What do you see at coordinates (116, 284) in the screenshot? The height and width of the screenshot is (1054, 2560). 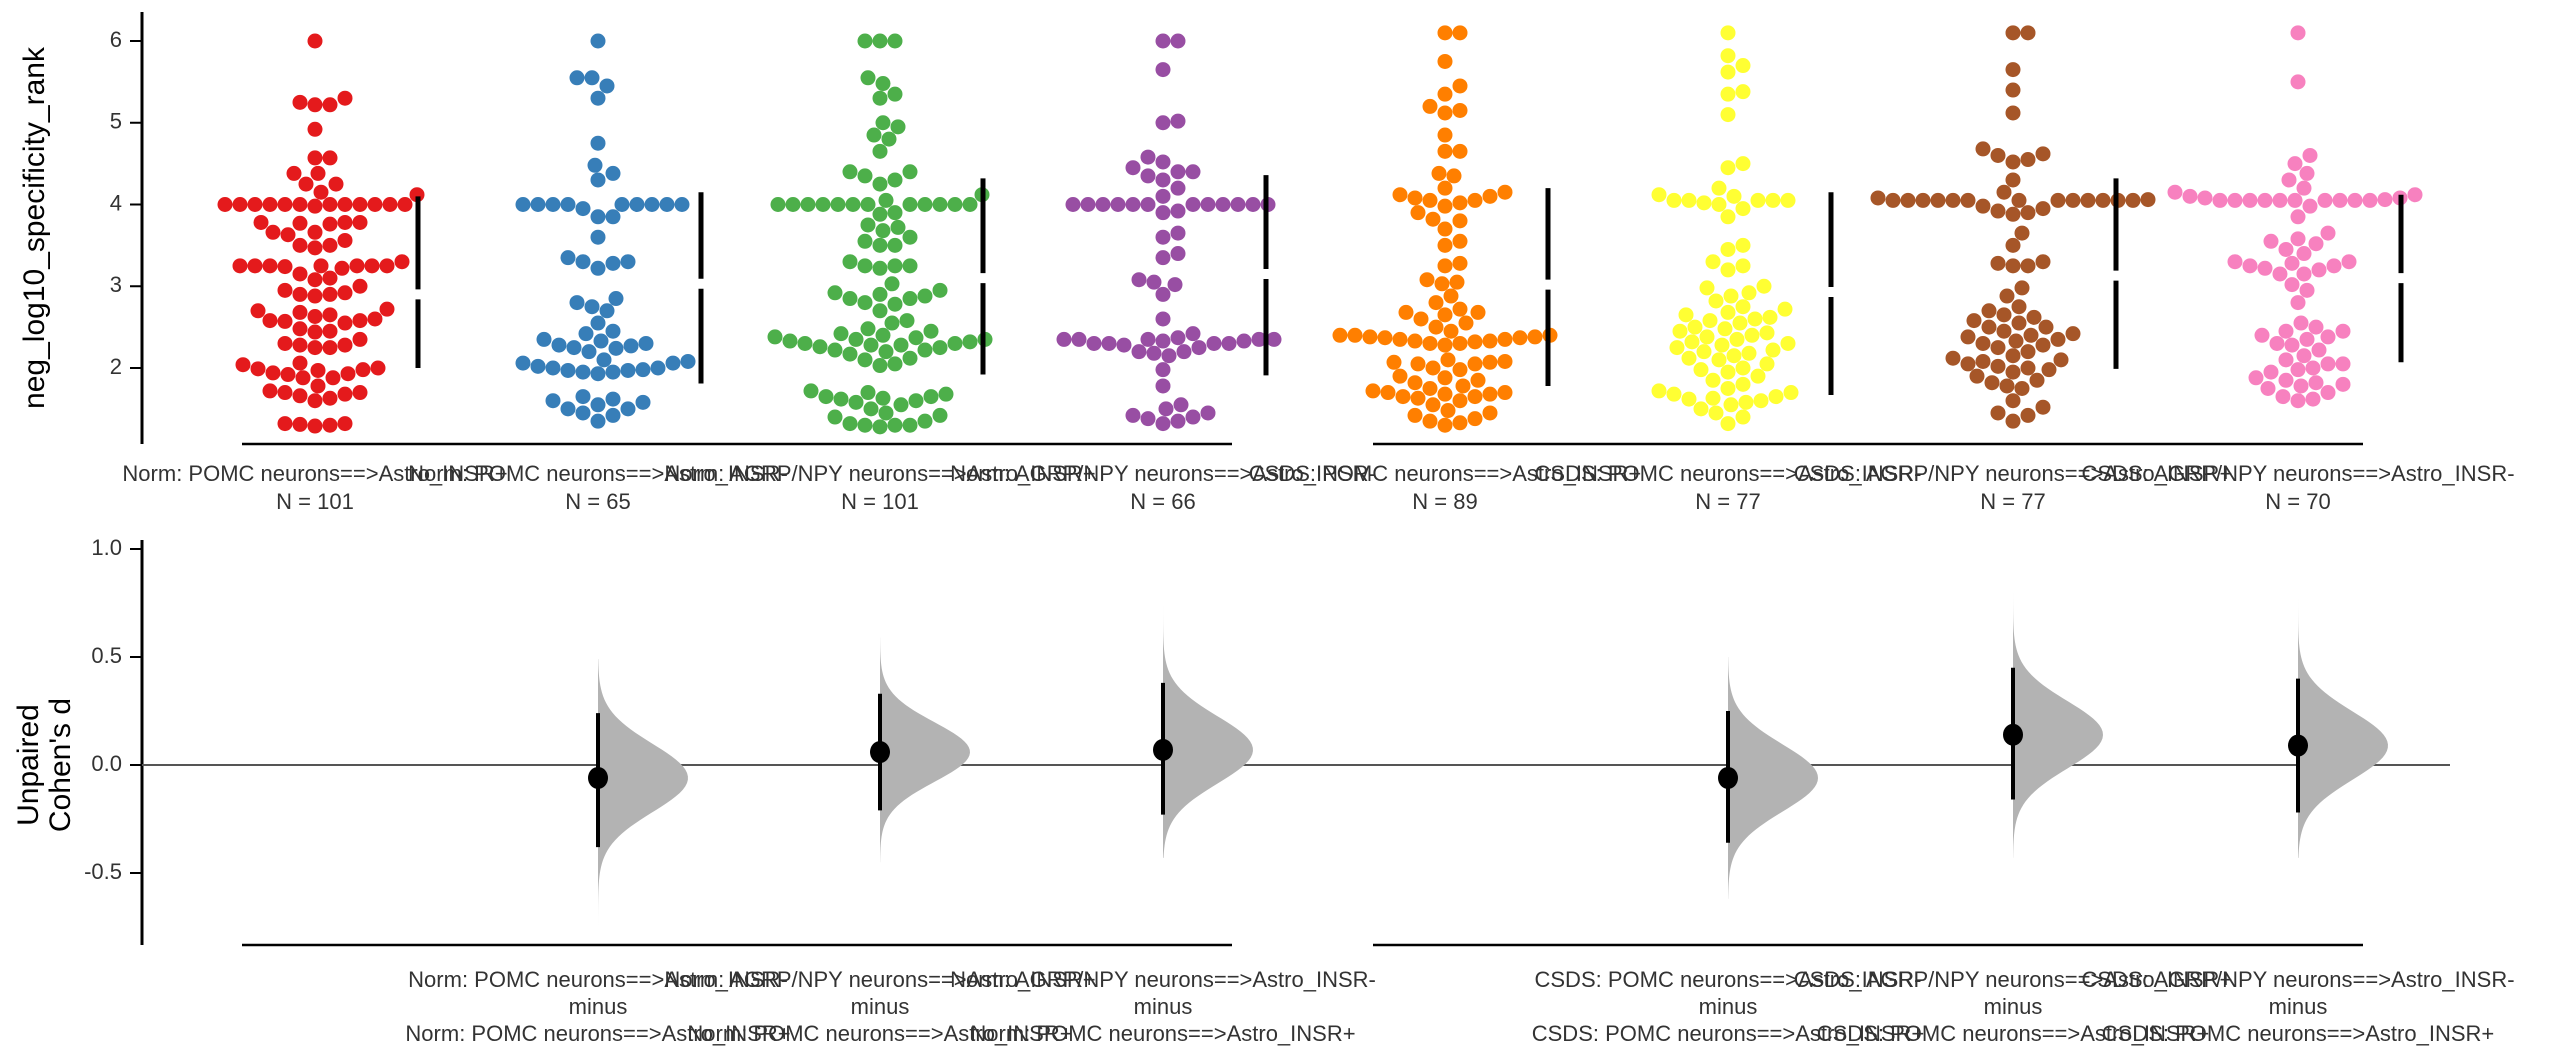 I see `top-y-tick-label: 3` at bounding box center [116, 284].